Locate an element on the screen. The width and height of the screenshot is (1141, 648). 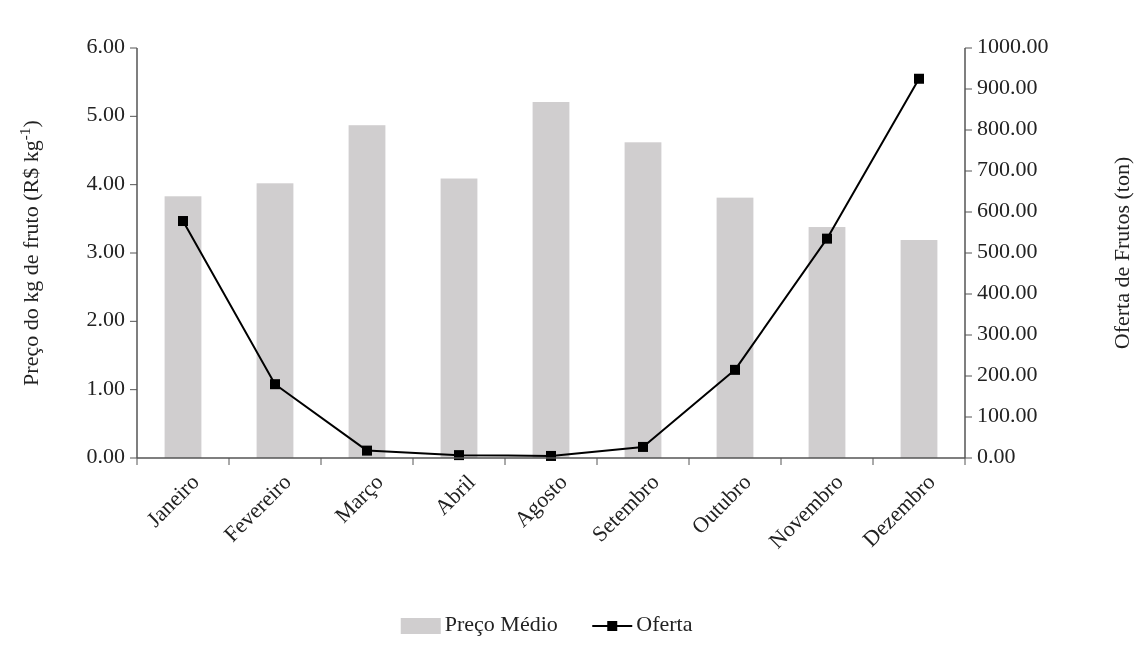
y-tick-label: 1.00 is located at coordinates (105, 387).